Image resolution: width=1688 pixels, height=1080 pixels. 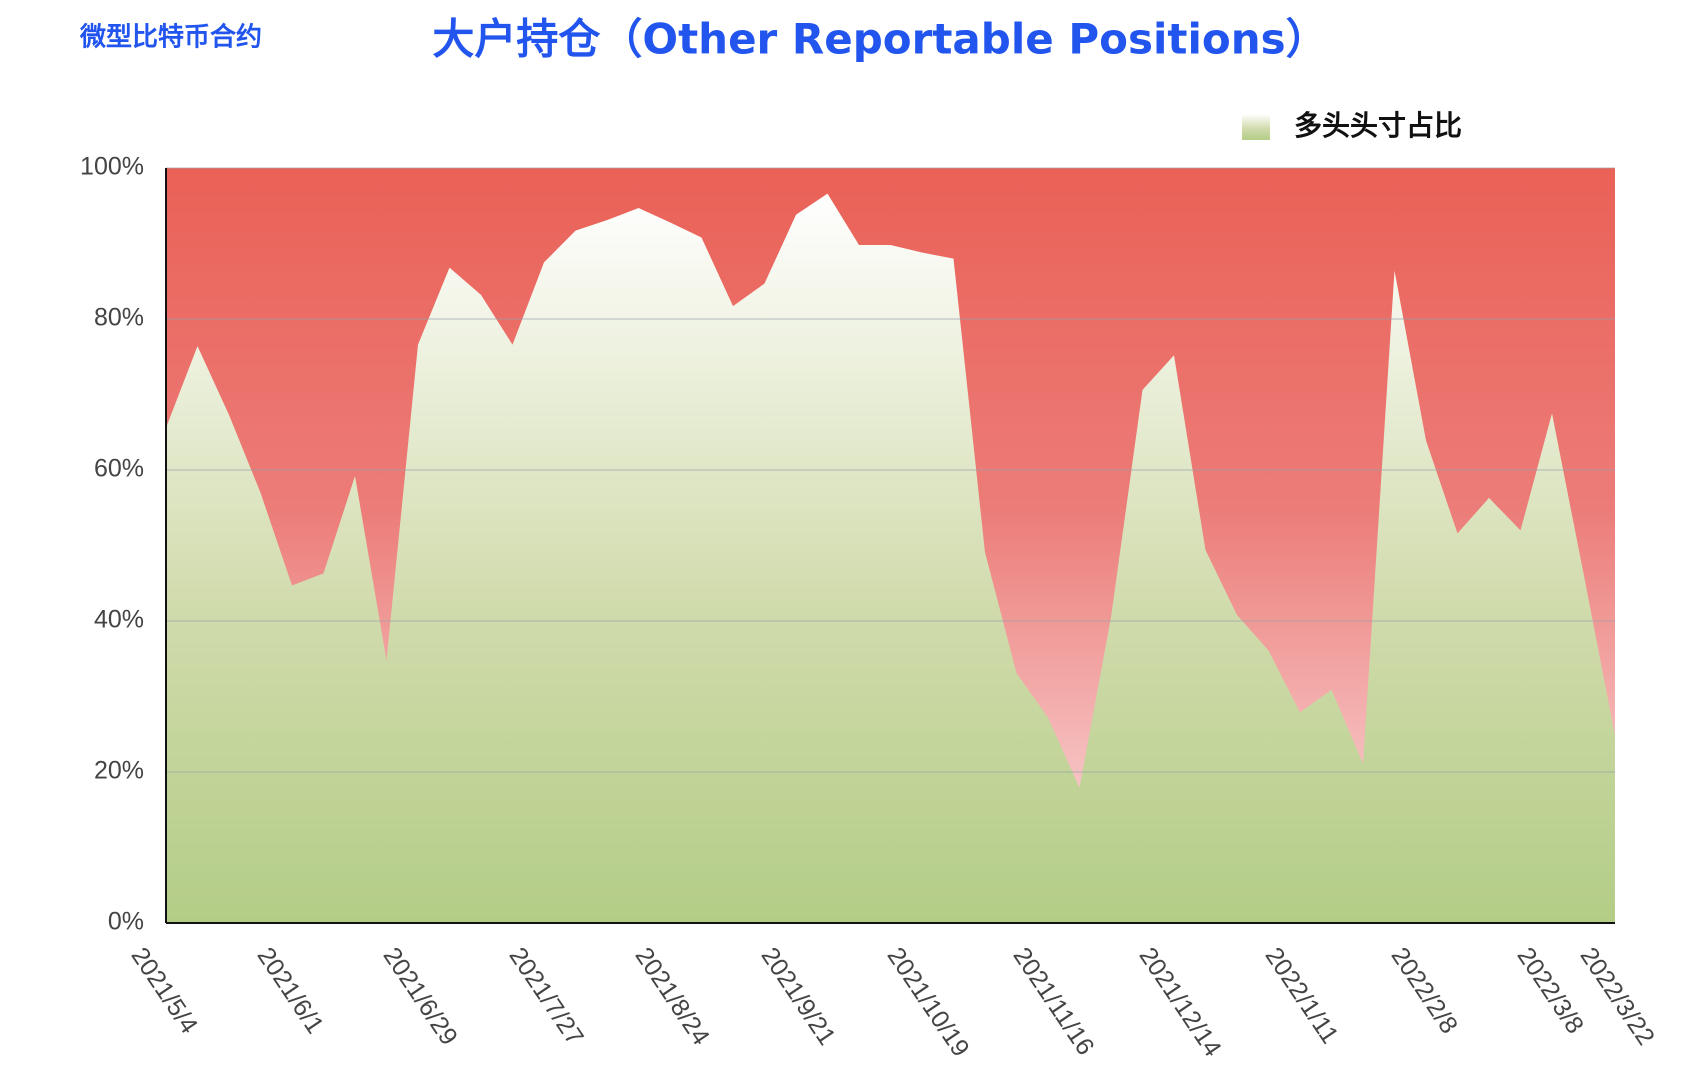 What do you see at coordinates (1617, 996) in the screenshot?
I see `x-tick-label: 2022/3/22` at bounding box center [1617, 996].